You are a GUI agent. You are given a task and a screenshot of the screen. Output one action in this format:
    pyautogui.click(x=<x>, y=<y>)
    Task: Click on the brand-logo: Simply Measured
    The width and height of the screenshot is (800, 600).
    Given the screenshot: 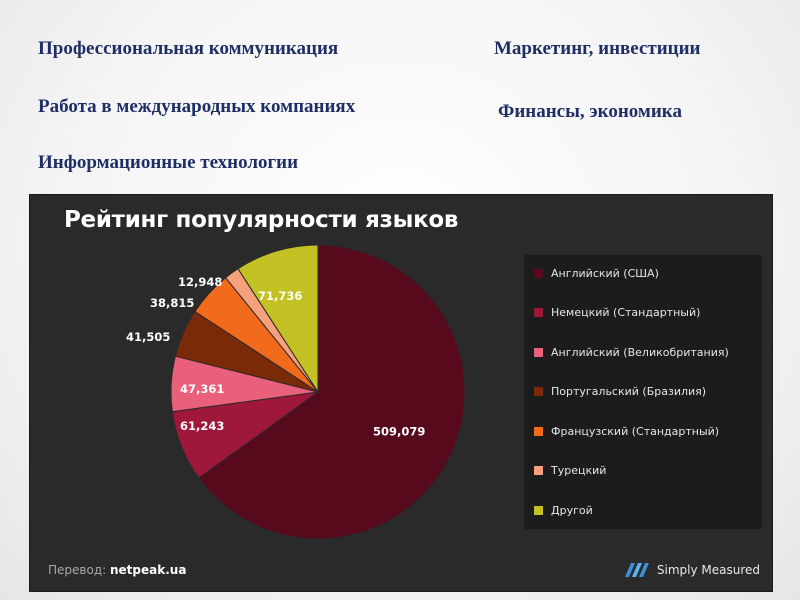 What is the action you would take?
    pyautogui.click(x=691, y=570)
    